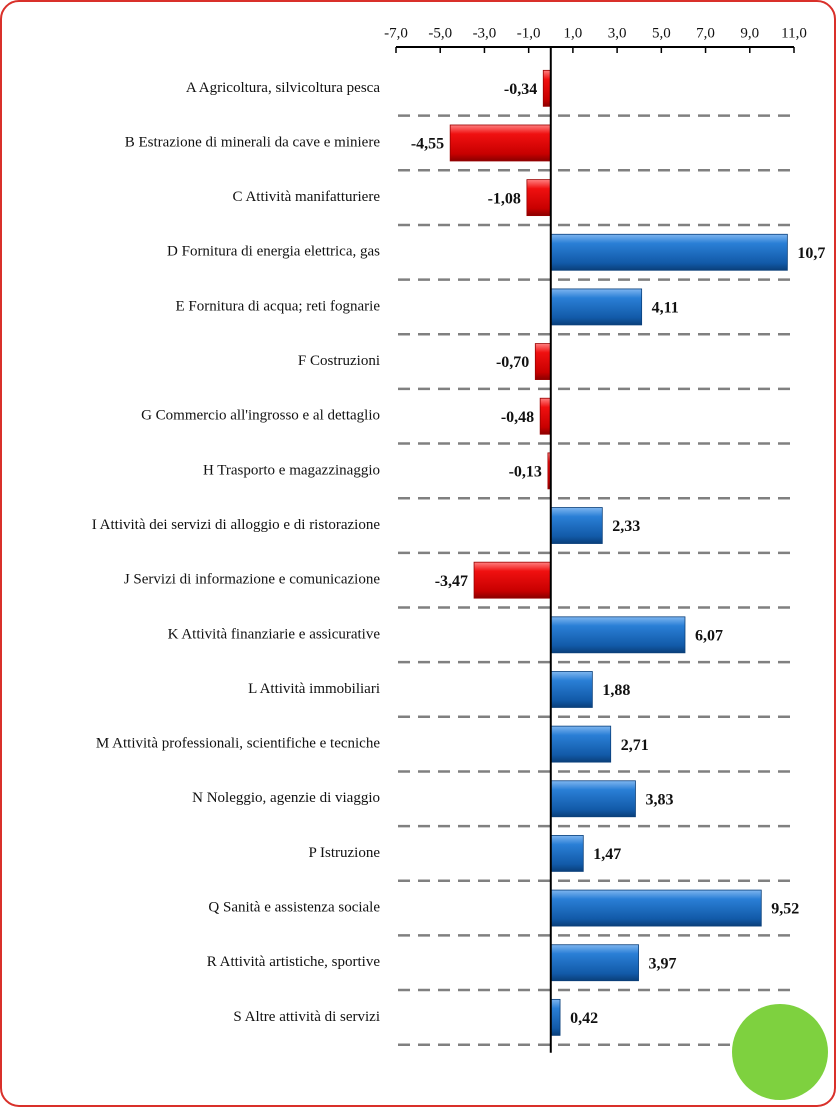 This screenshot has height=1107, width=836. I want to click on y-tick-label: Q Sanità e assistenza sociale, so click(294, 908).